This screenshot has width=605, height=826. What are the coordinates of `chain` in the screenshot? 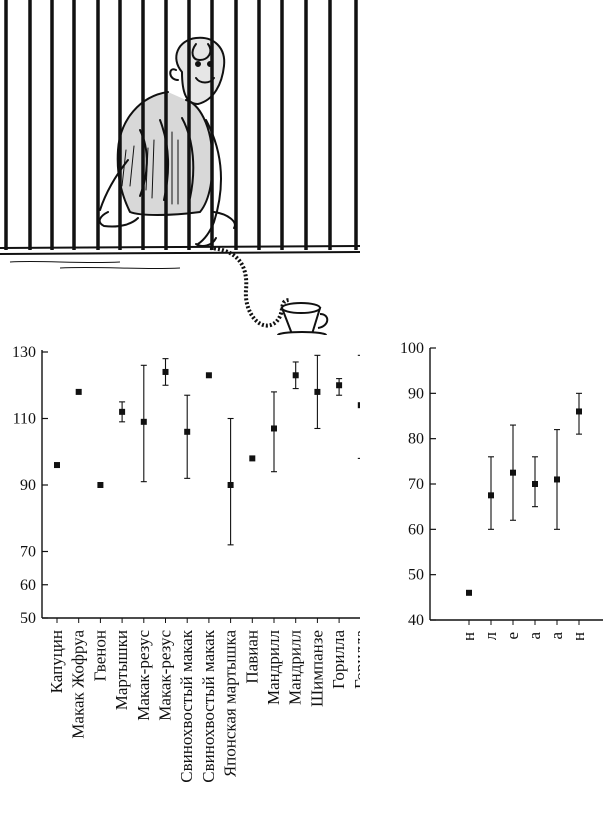 It's located at (250, 287).